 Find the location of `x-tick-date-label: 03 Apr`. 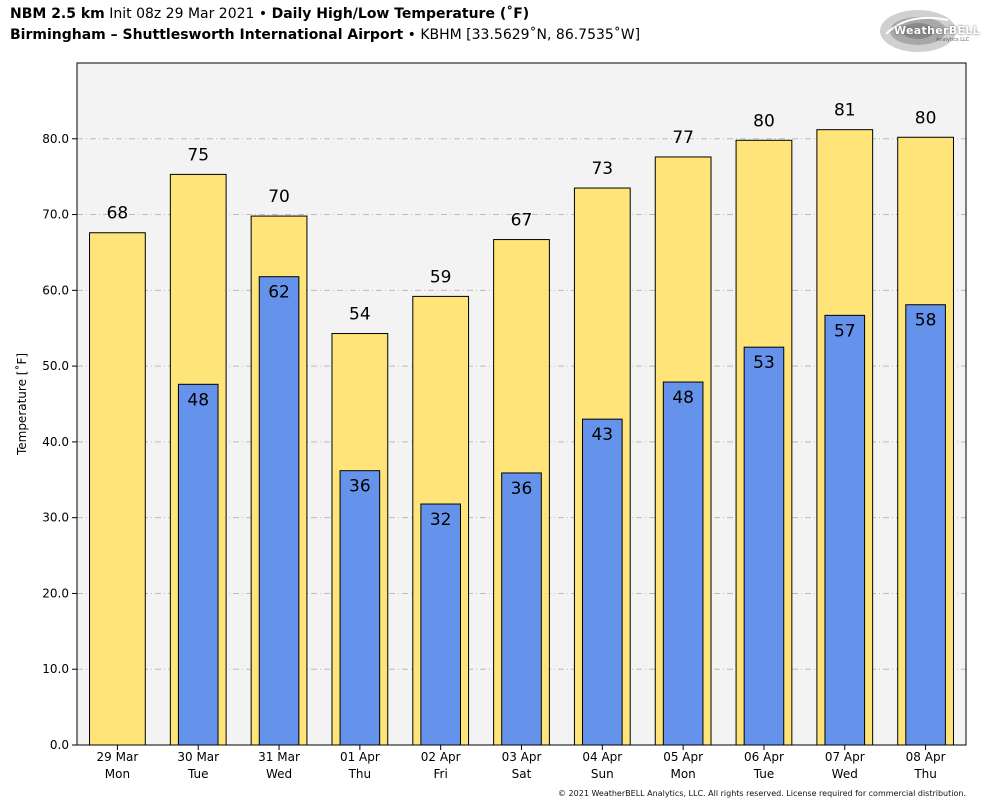

x-tick-date-label: 03 Apr is located at coordinates (522, 757).